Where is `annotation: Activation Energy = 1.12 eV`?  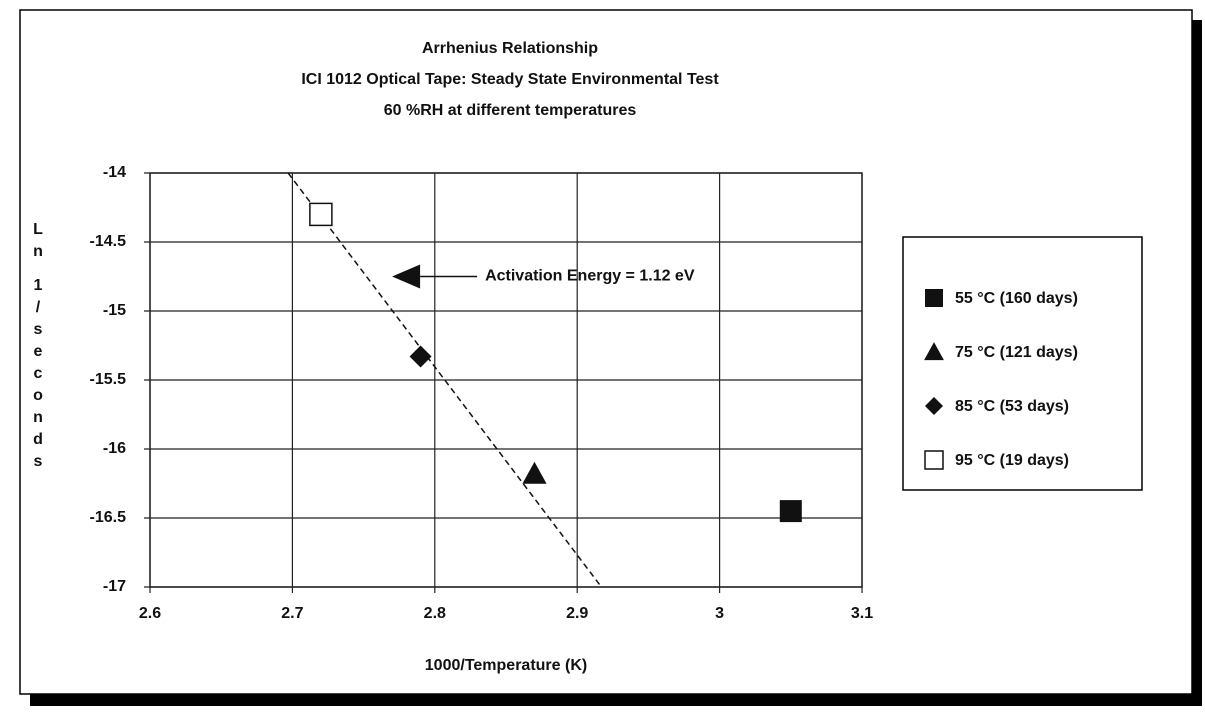 annotation: Activation Energy = 1.12 eV is located at coordinates (590, 276).